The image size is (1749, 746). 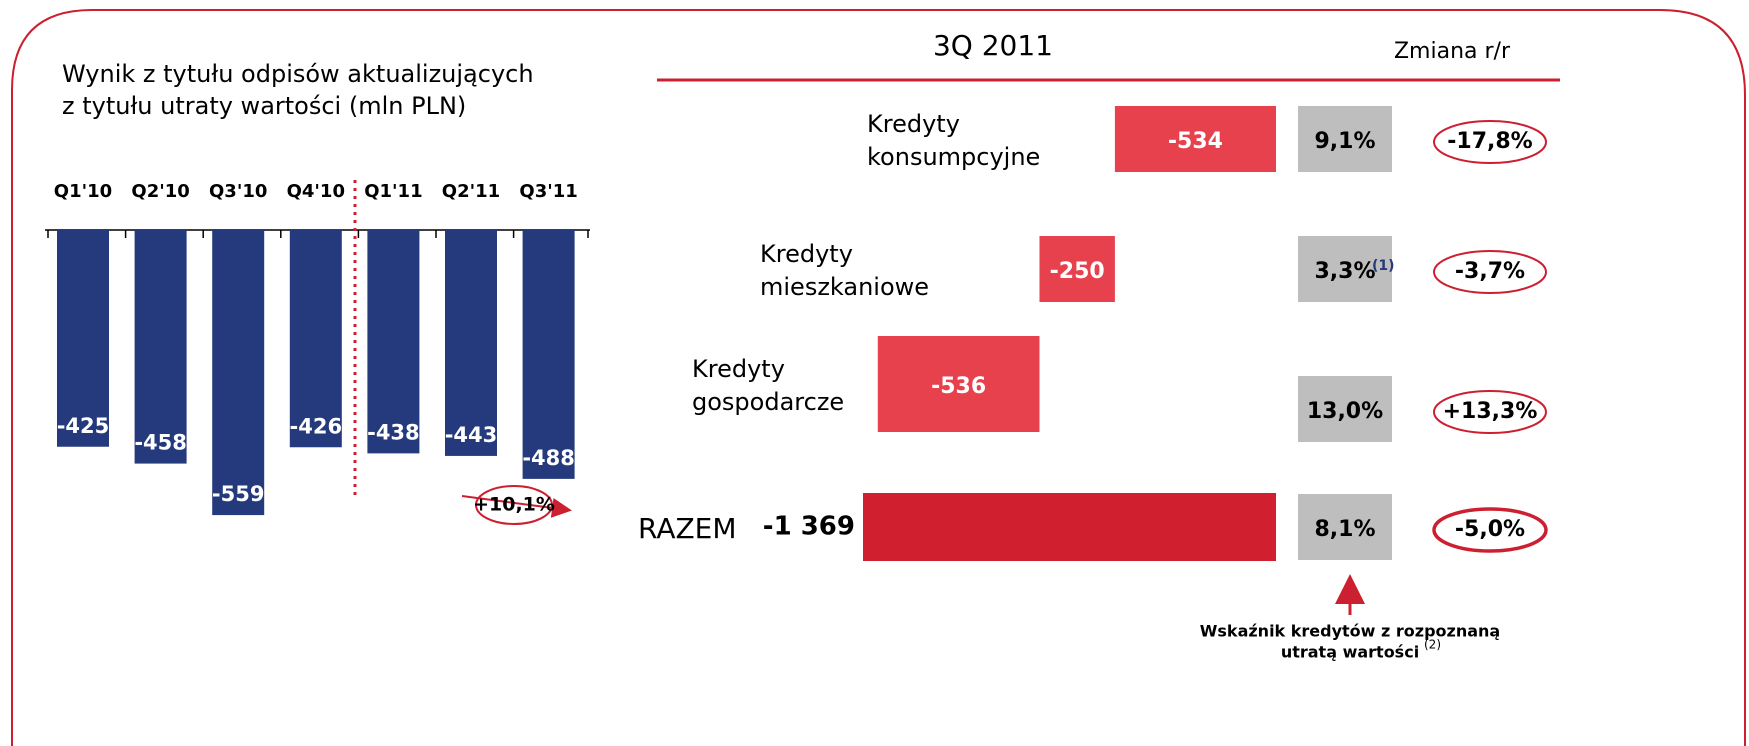 I want to click on value-label: -425, so click(x=83, y=426).